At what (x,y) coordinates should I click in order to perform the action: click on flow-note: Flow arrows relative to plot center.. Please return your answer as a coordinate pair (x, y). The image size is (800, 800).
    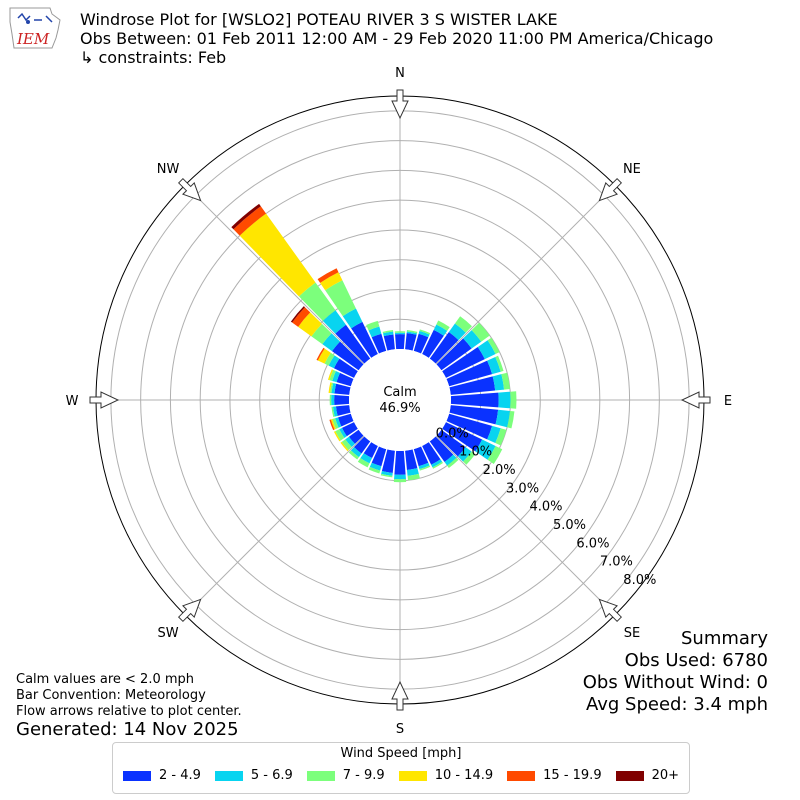
    Looking at the image, I should click on (129, 711).